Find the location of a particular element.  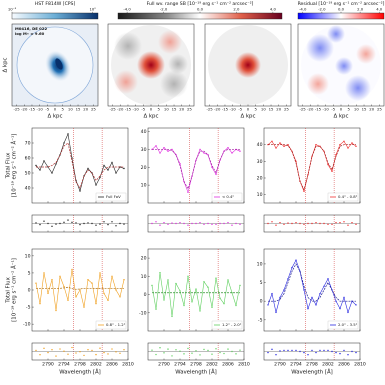

colorbar-tick-label: 2.0 is located at coordinates (236, 9).